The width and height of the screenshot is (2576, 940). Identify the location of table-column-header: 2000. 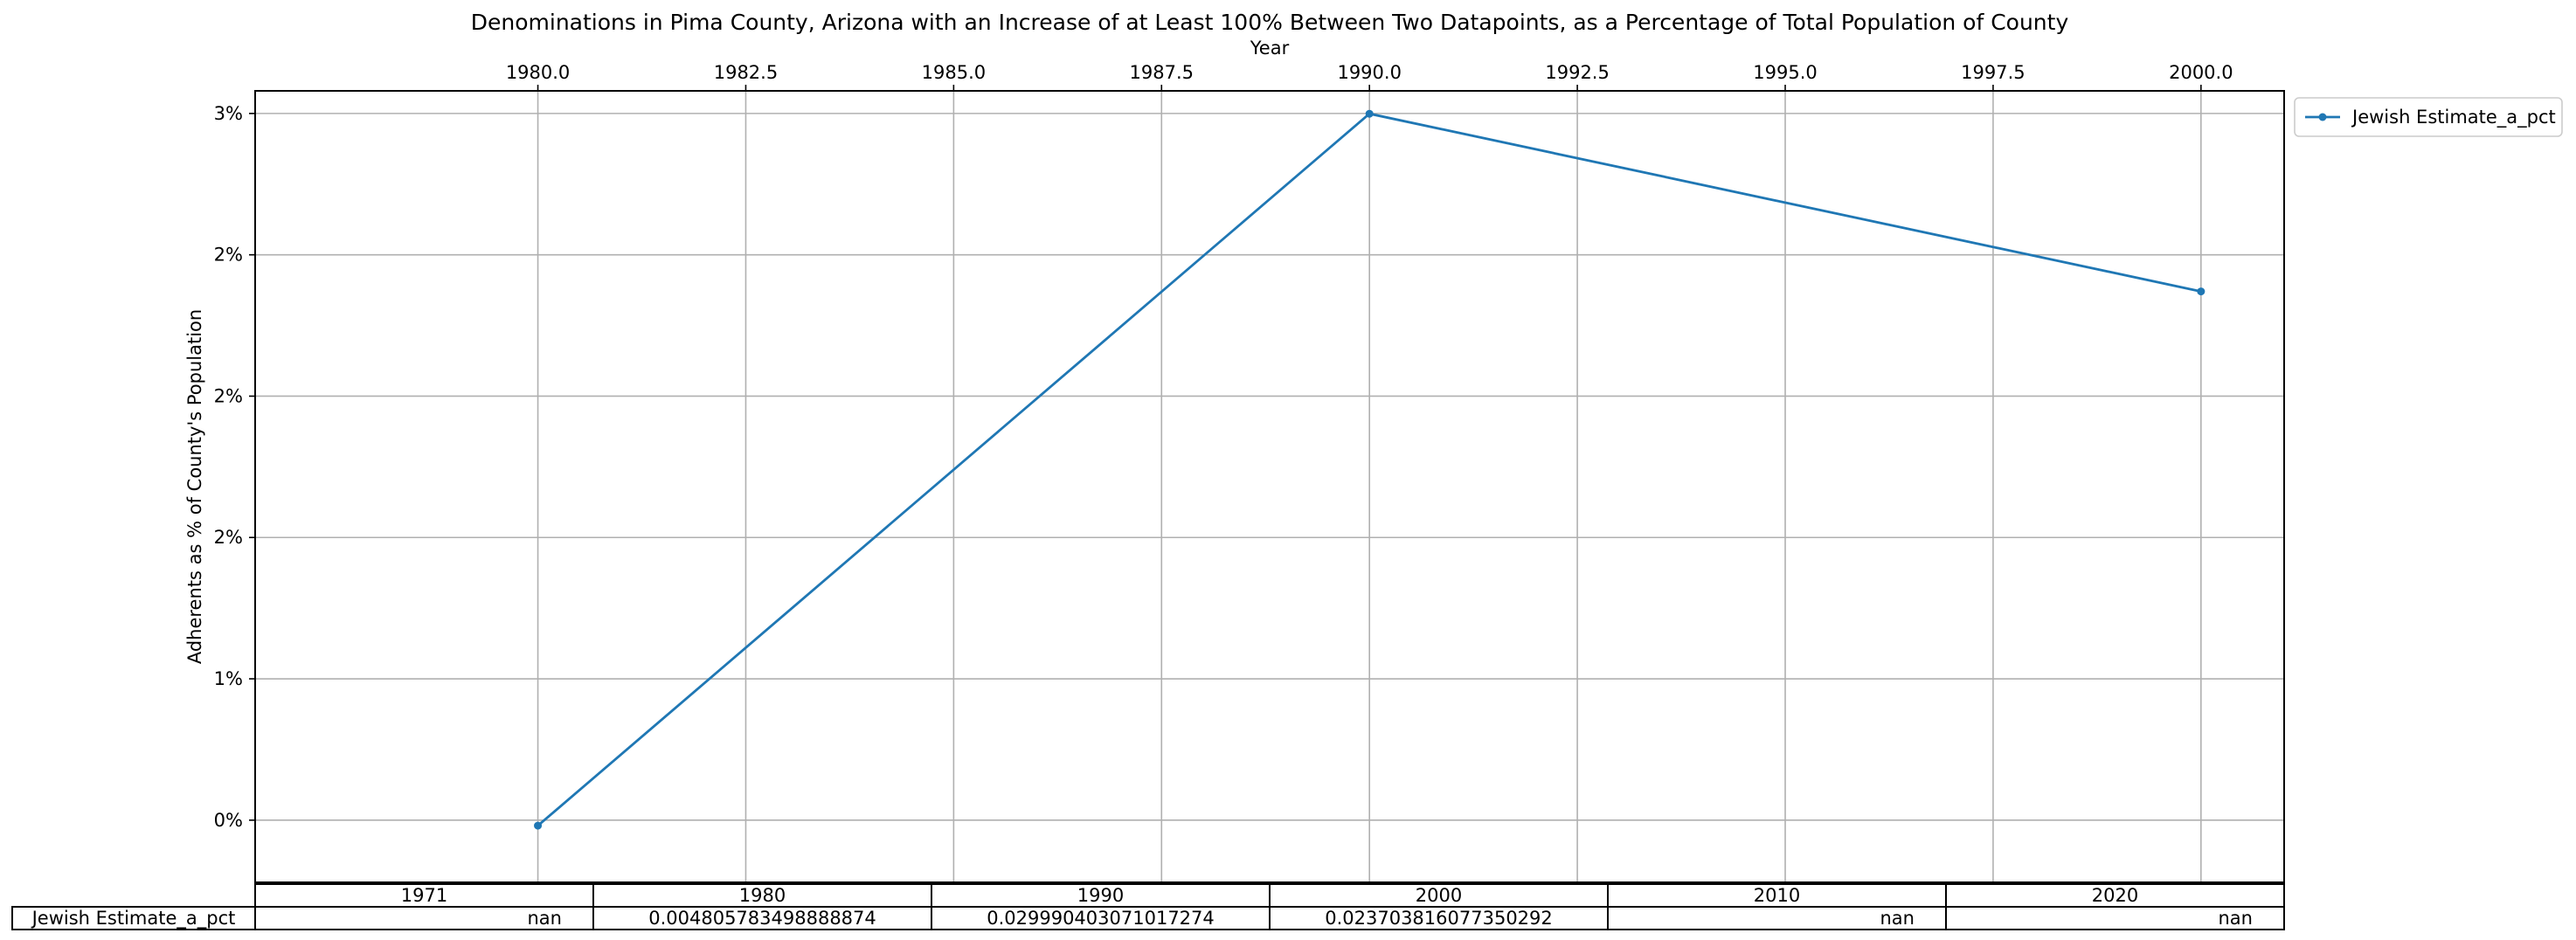
(1439, 896).